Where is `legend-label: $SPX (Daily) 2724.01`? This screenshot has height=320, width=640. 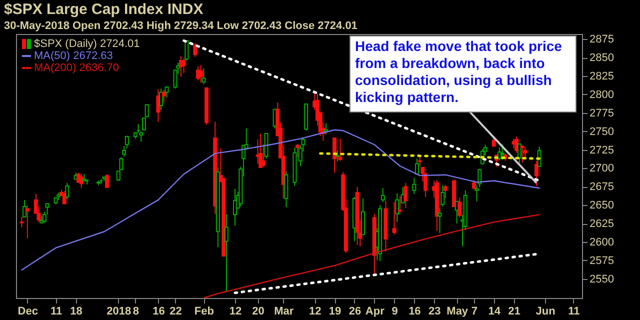
legend-label: $SPX (Daily) 2724.01 is located at coordinates (87, 44).